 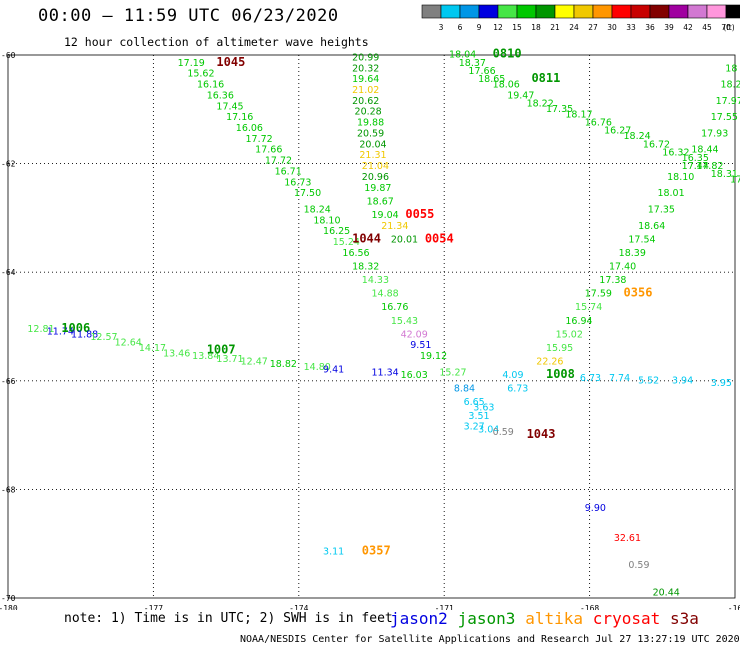 What do you see at coordinates (730, 85) in the screenshot?
I see `wave-height-point: 18.2` at bounding box center [730, 85].